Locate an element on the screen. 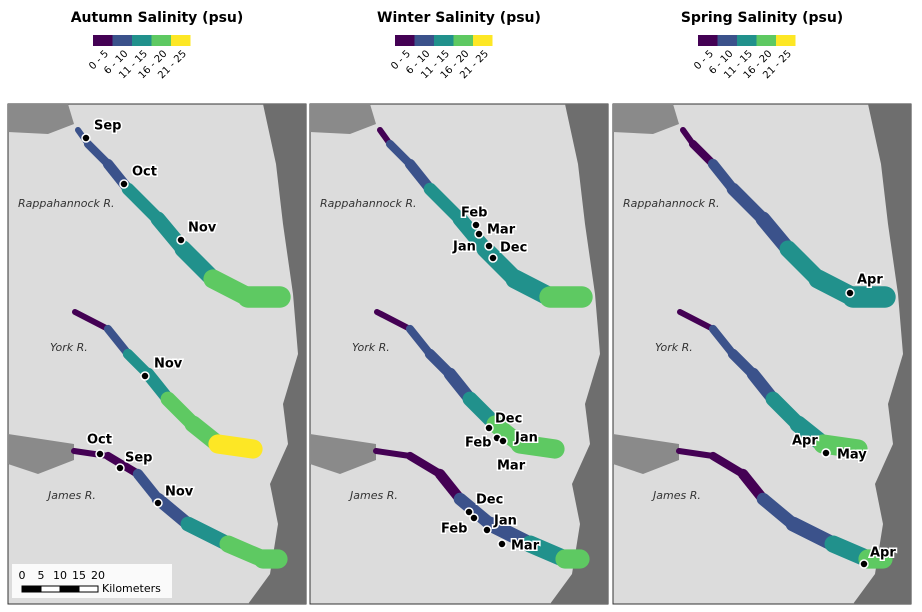 The width and height of the screenshot is (922, 612). scale-tick-label: 10 is located at coordinates (60, 575).